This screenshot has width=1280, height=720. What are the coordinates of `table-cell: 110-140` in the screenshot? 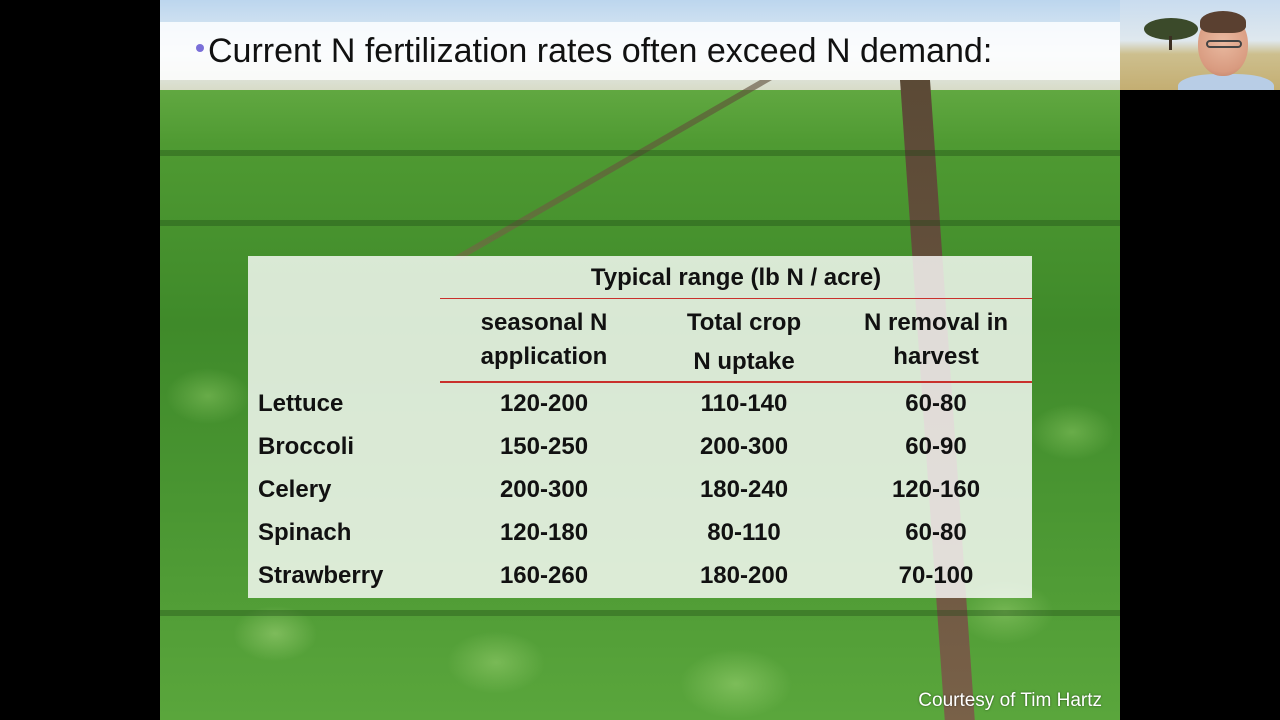 It's located at (744, 403).